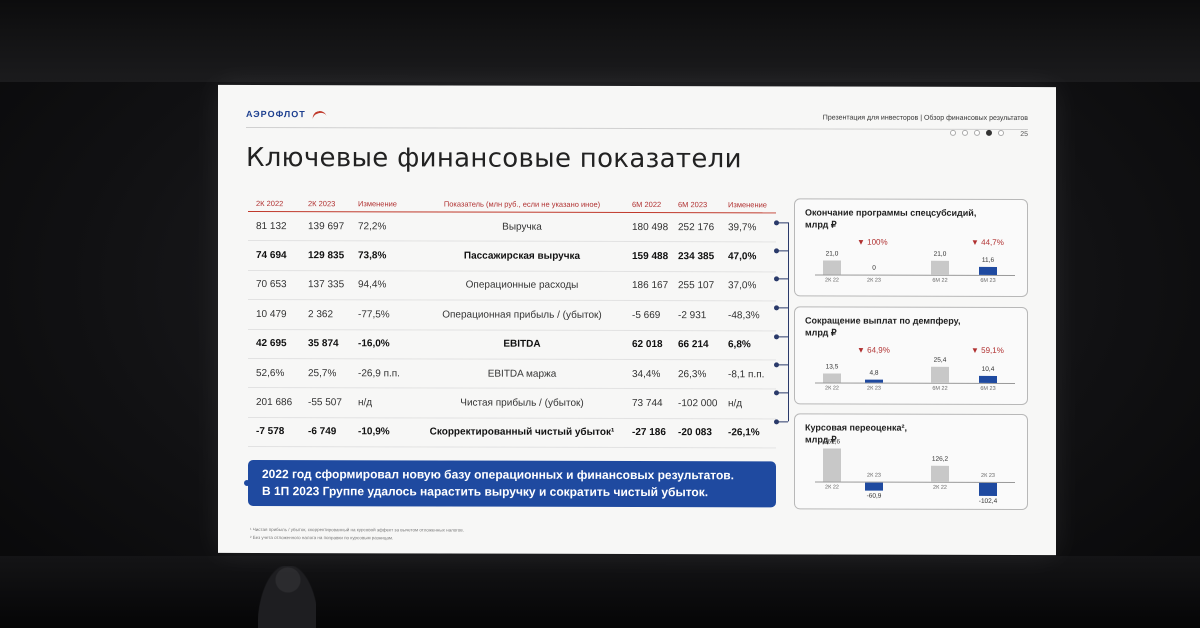 The width and height of the screenshot is (1200, 628). I want to click on header-divider, so click(637, 128).